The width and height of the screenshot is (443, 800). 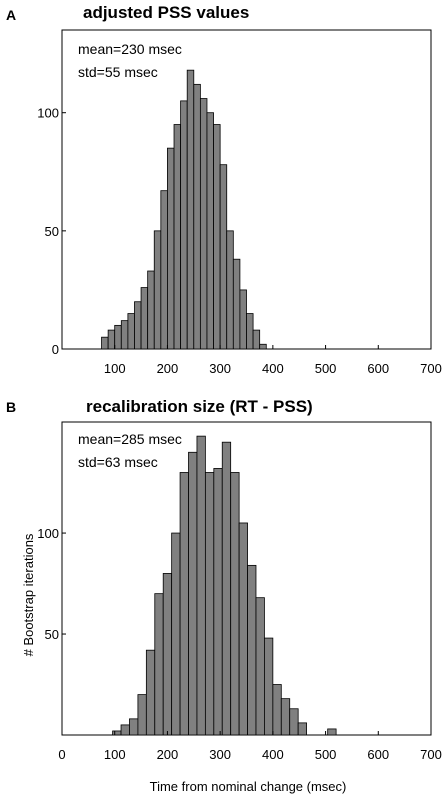 What do you see at coordinates (220, 368) in the screenshot?
I see `panel-a-x-tick-label: 300` at bounding box center [220, 368].